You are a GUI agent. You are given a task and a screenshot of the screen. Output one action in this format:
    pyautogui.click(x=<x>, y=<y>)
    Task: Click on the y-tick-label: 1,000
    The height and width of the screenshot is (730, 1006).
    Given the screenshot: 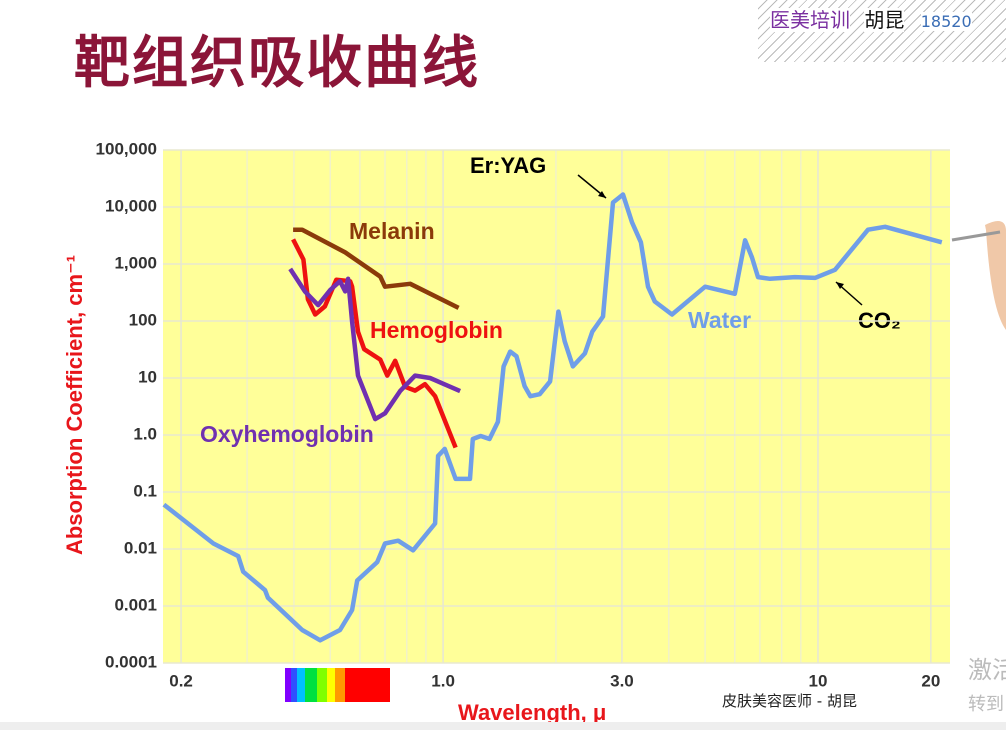 What is the action you would take?
    pyautogui.click(x=135, y=262)
    